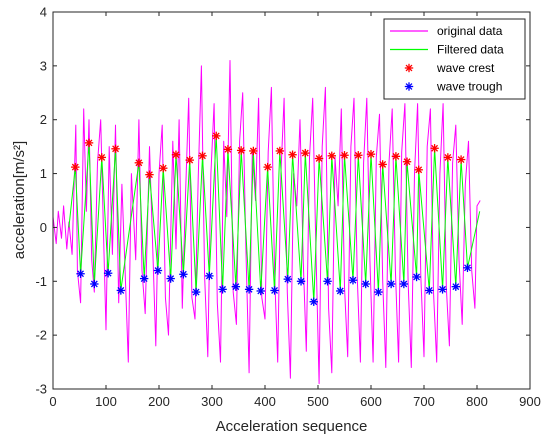 The height and width of the screenshot is (439, 550). I want to click on y-tick-label: 4, so click(43, 12).